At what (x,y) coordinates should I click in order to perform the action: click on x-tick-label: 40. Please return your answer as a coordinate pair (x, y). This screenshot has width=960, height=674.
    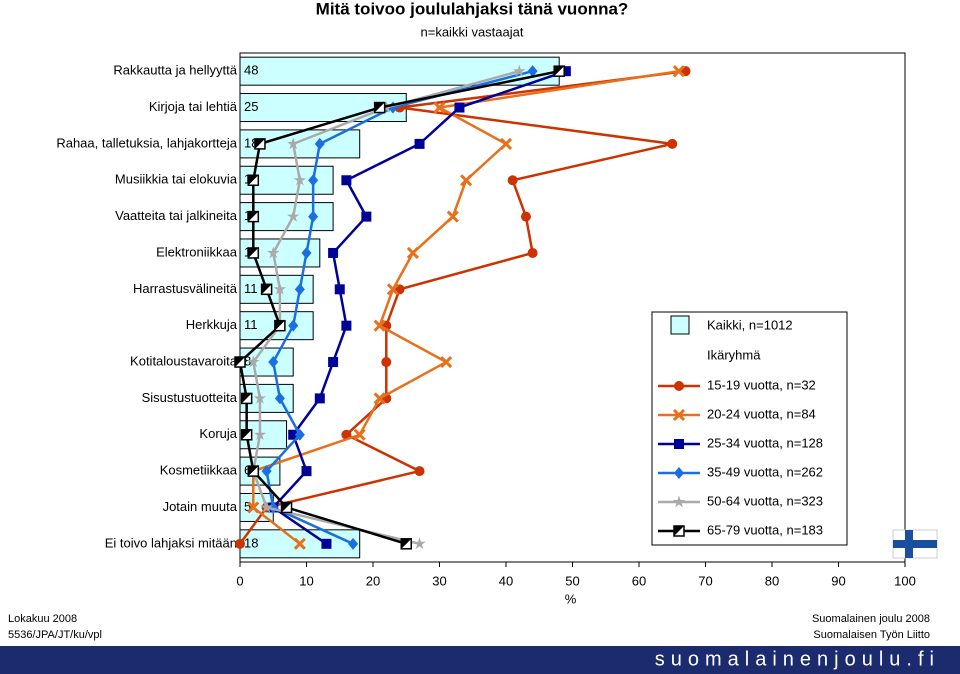
    Looking at the image, I should click on (506, 580).